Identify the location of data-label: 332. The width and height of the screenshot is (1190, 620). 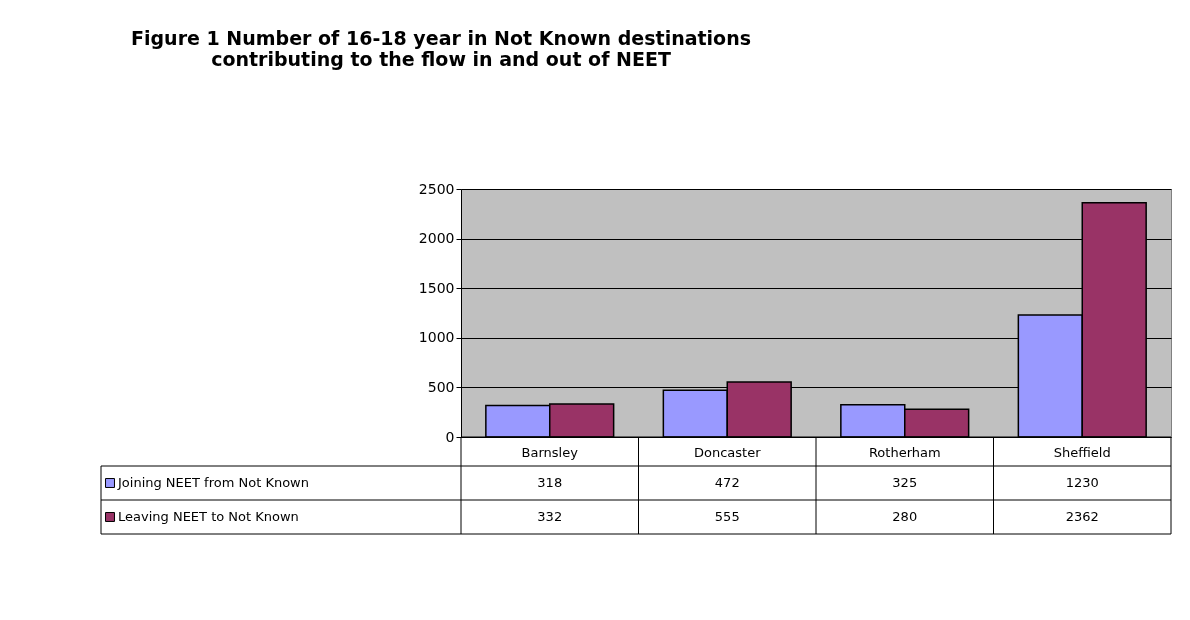
(550, 516).